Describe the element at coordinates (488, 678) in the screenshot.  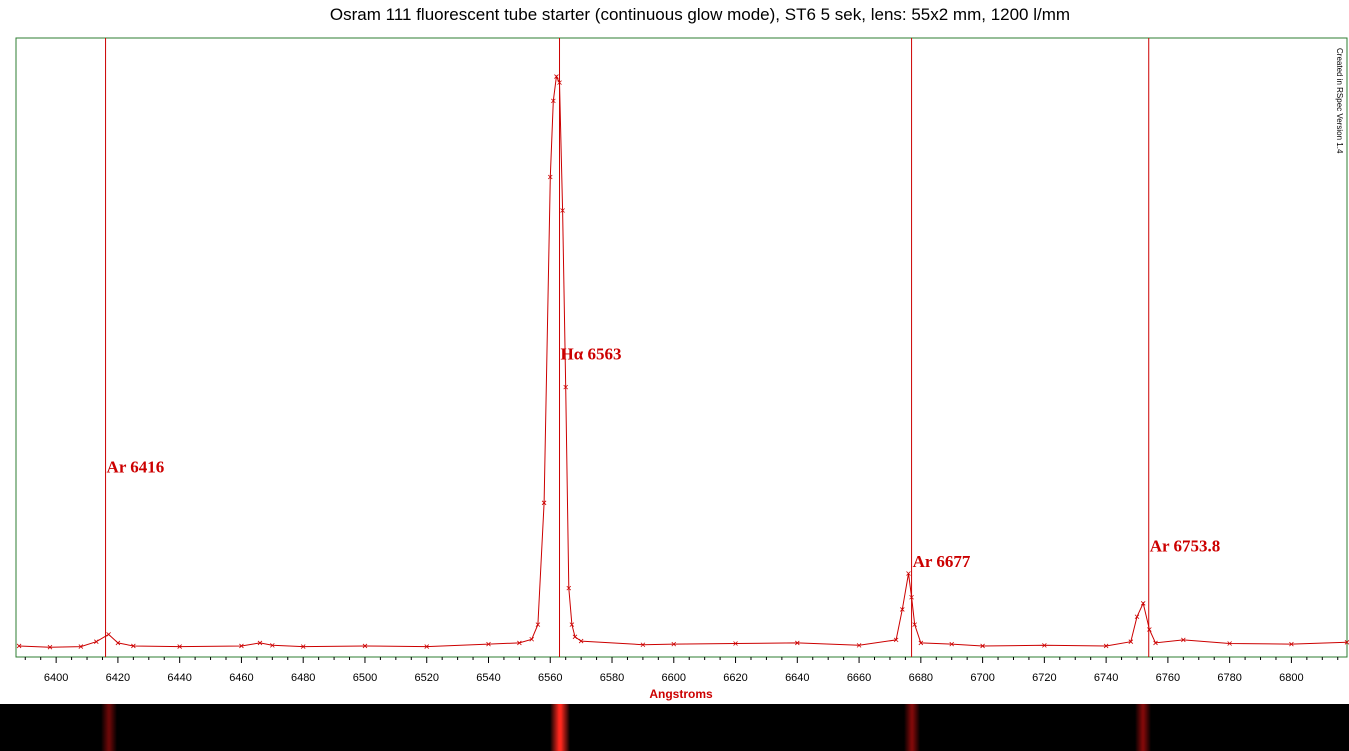
I see `x-tick-label: 6540` at that location.